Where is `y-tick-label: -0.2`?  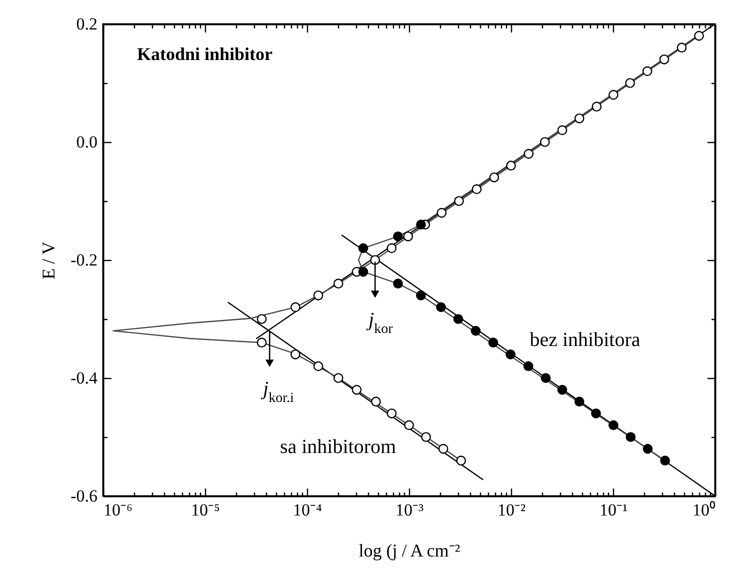 y-tick-label: -0.2 is located at coordinates (84, 260).